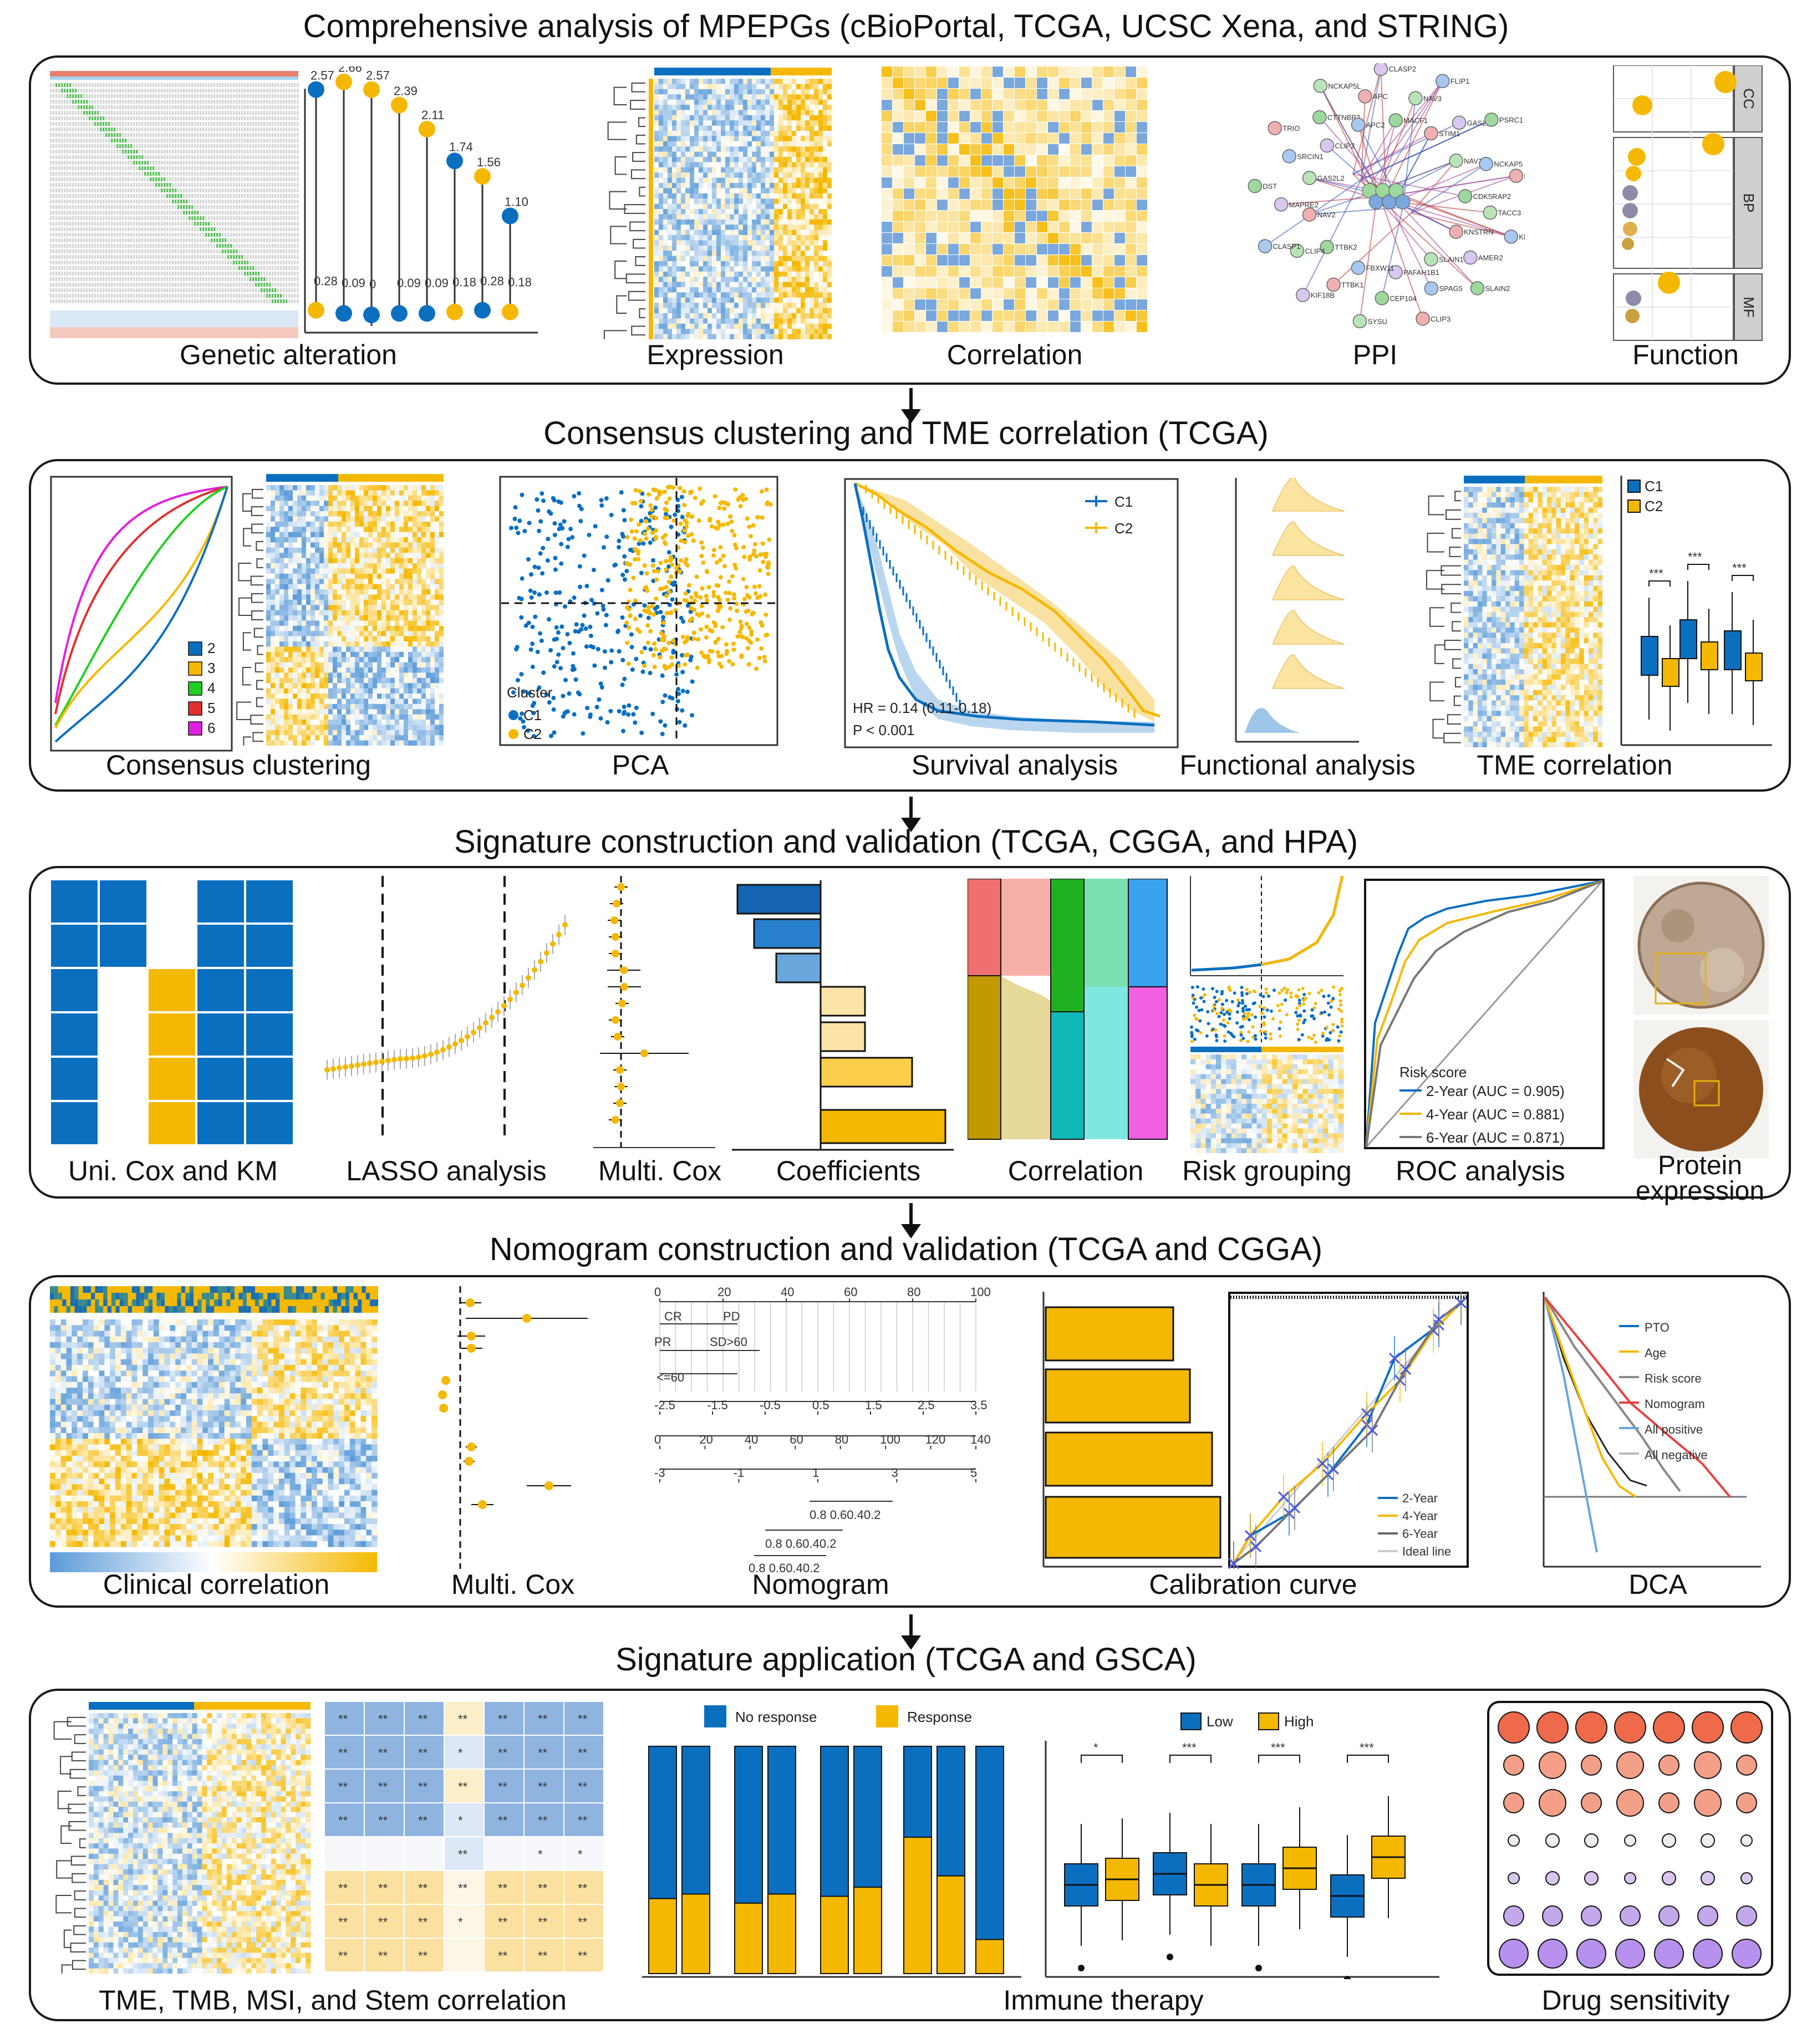  Describe the element at coordinates (1402, 298) in the screenshot. I see `ppi-node-label: CEP104` at that location.